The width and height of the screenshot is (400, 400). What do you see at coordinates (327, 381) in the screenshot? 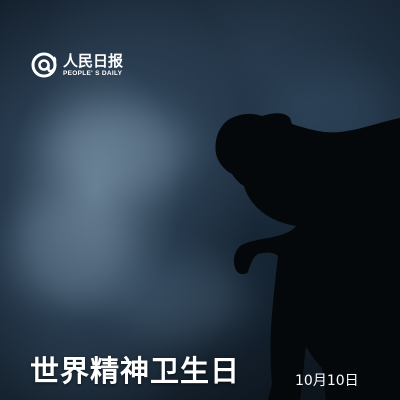
I see `poster-date: 10月10日` at bounding box center [327, 381].